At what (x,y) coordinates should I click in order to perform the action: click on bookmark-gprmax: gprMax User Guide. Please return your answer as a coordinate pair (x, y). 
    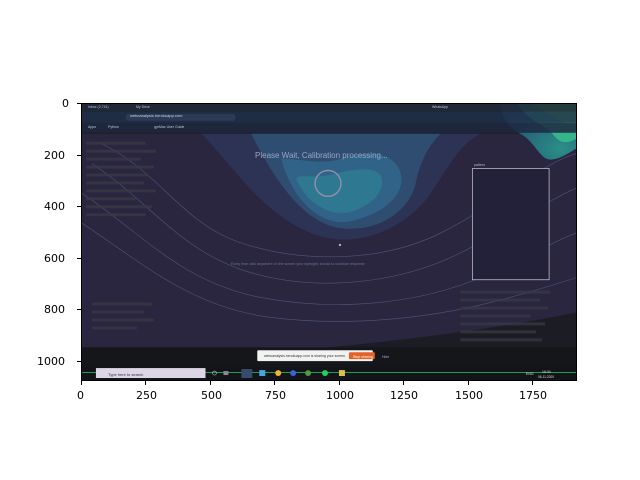
    Looking at the image, I should click on (169, 127).